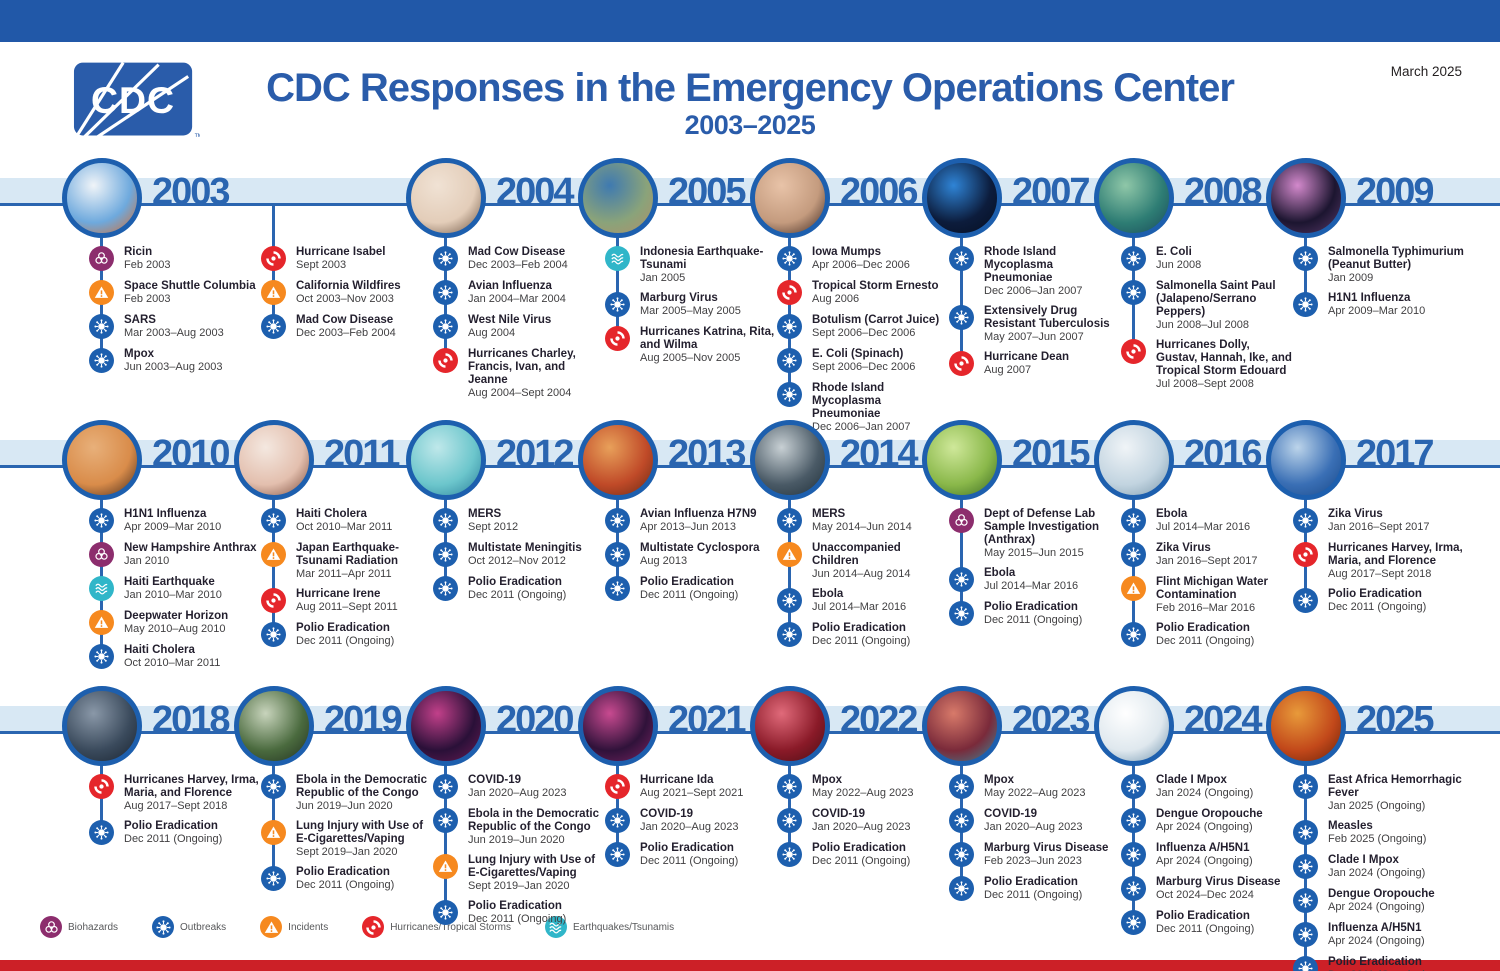 The image size is (1500, 971). What do you see at coordinates (191, 720) in the screenshot?
I see `year-label: 2018` at bounding box center [191, 720].